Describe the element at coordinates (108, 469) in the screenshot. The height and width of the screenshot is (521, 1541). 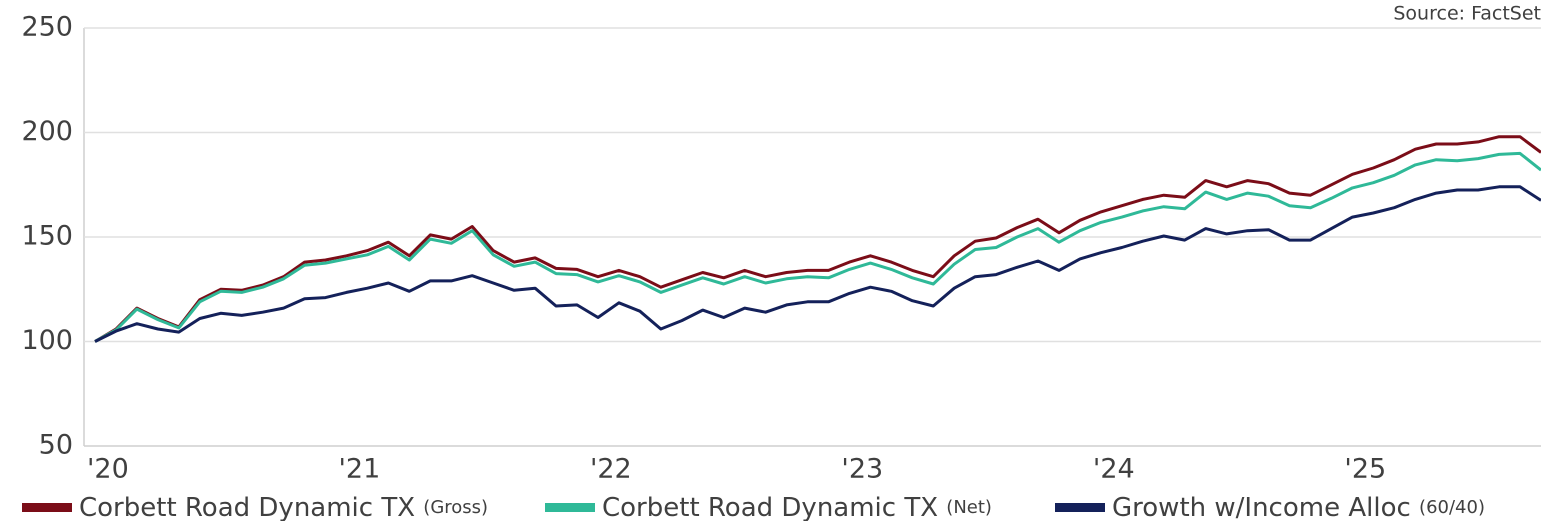
I see `x-tick-label: '20` at that location.